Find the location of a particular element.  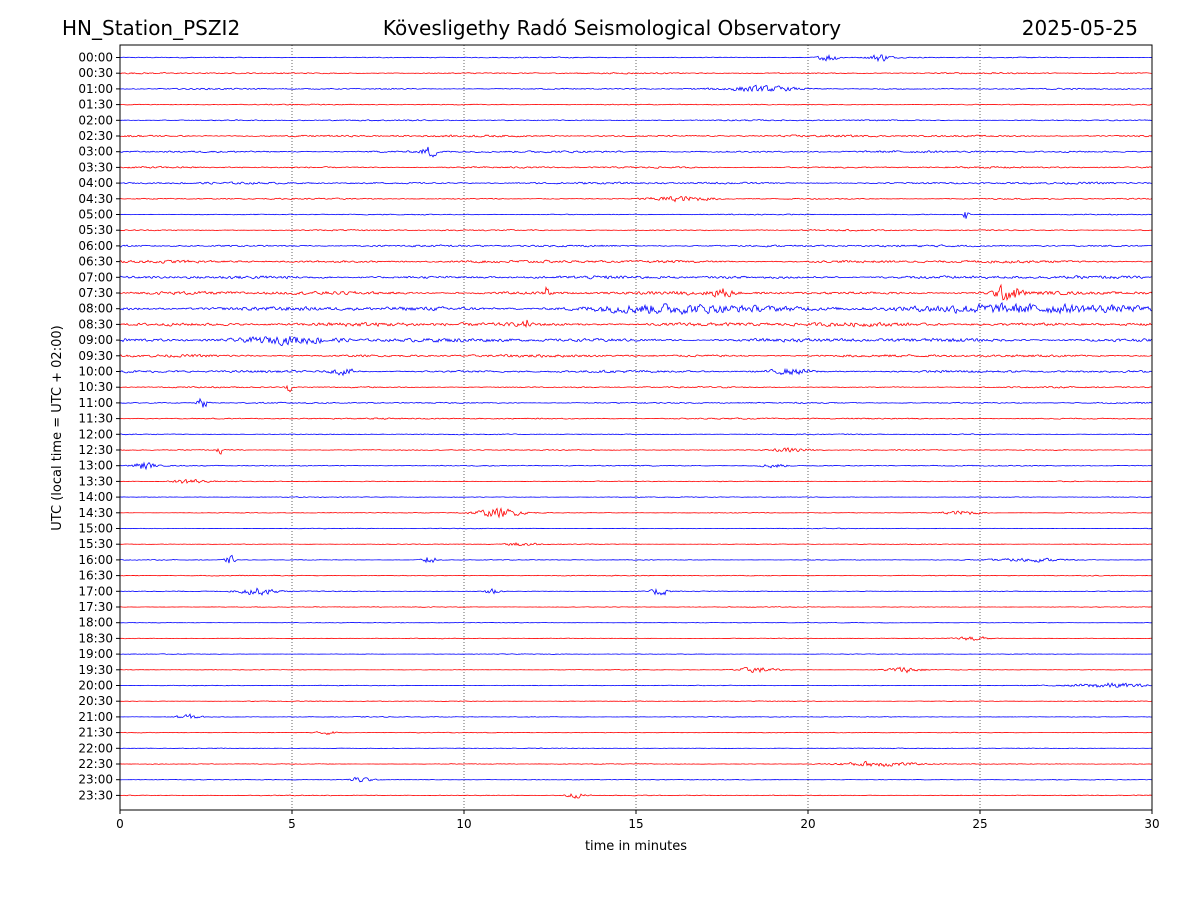

row-time-label: 14:00 is located at coordinates (95, 497).